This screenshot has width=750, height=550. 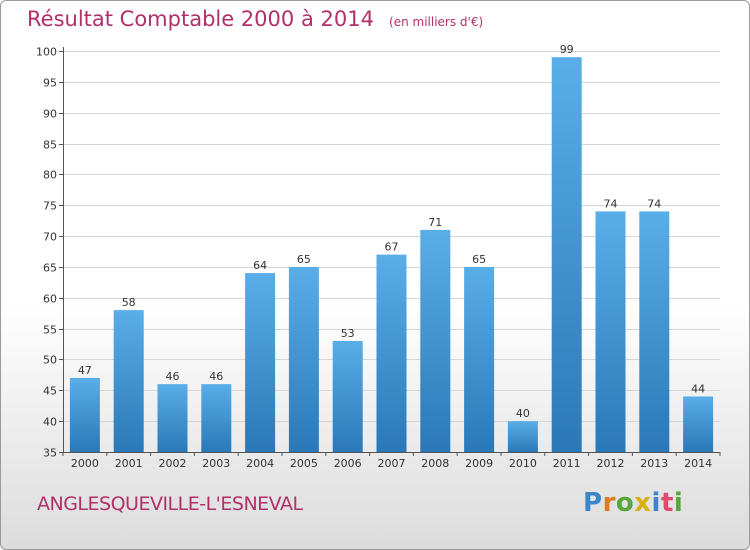 I want to click on y-tick-label: 90, so click(x=50, y=114).